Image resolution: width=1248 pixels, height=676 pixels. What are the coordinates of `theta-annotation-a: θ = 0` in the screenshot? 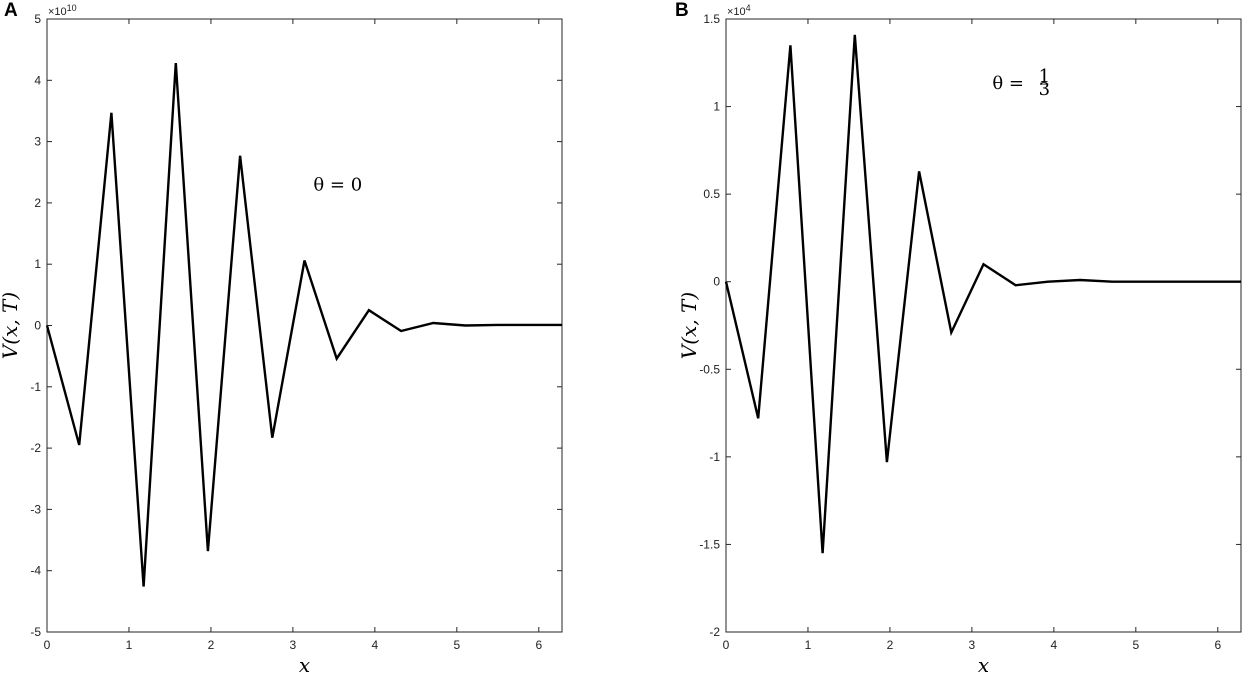 It's located at (337, 185).